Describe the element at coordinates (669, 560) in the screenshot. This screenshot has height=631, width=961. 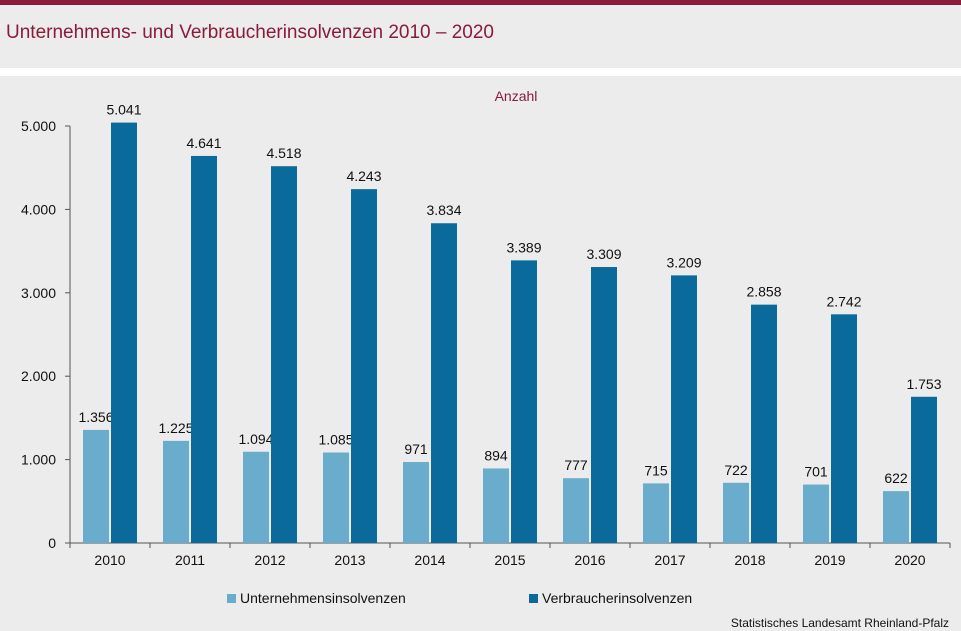
I see `x-tick-label: 2017` at that location.